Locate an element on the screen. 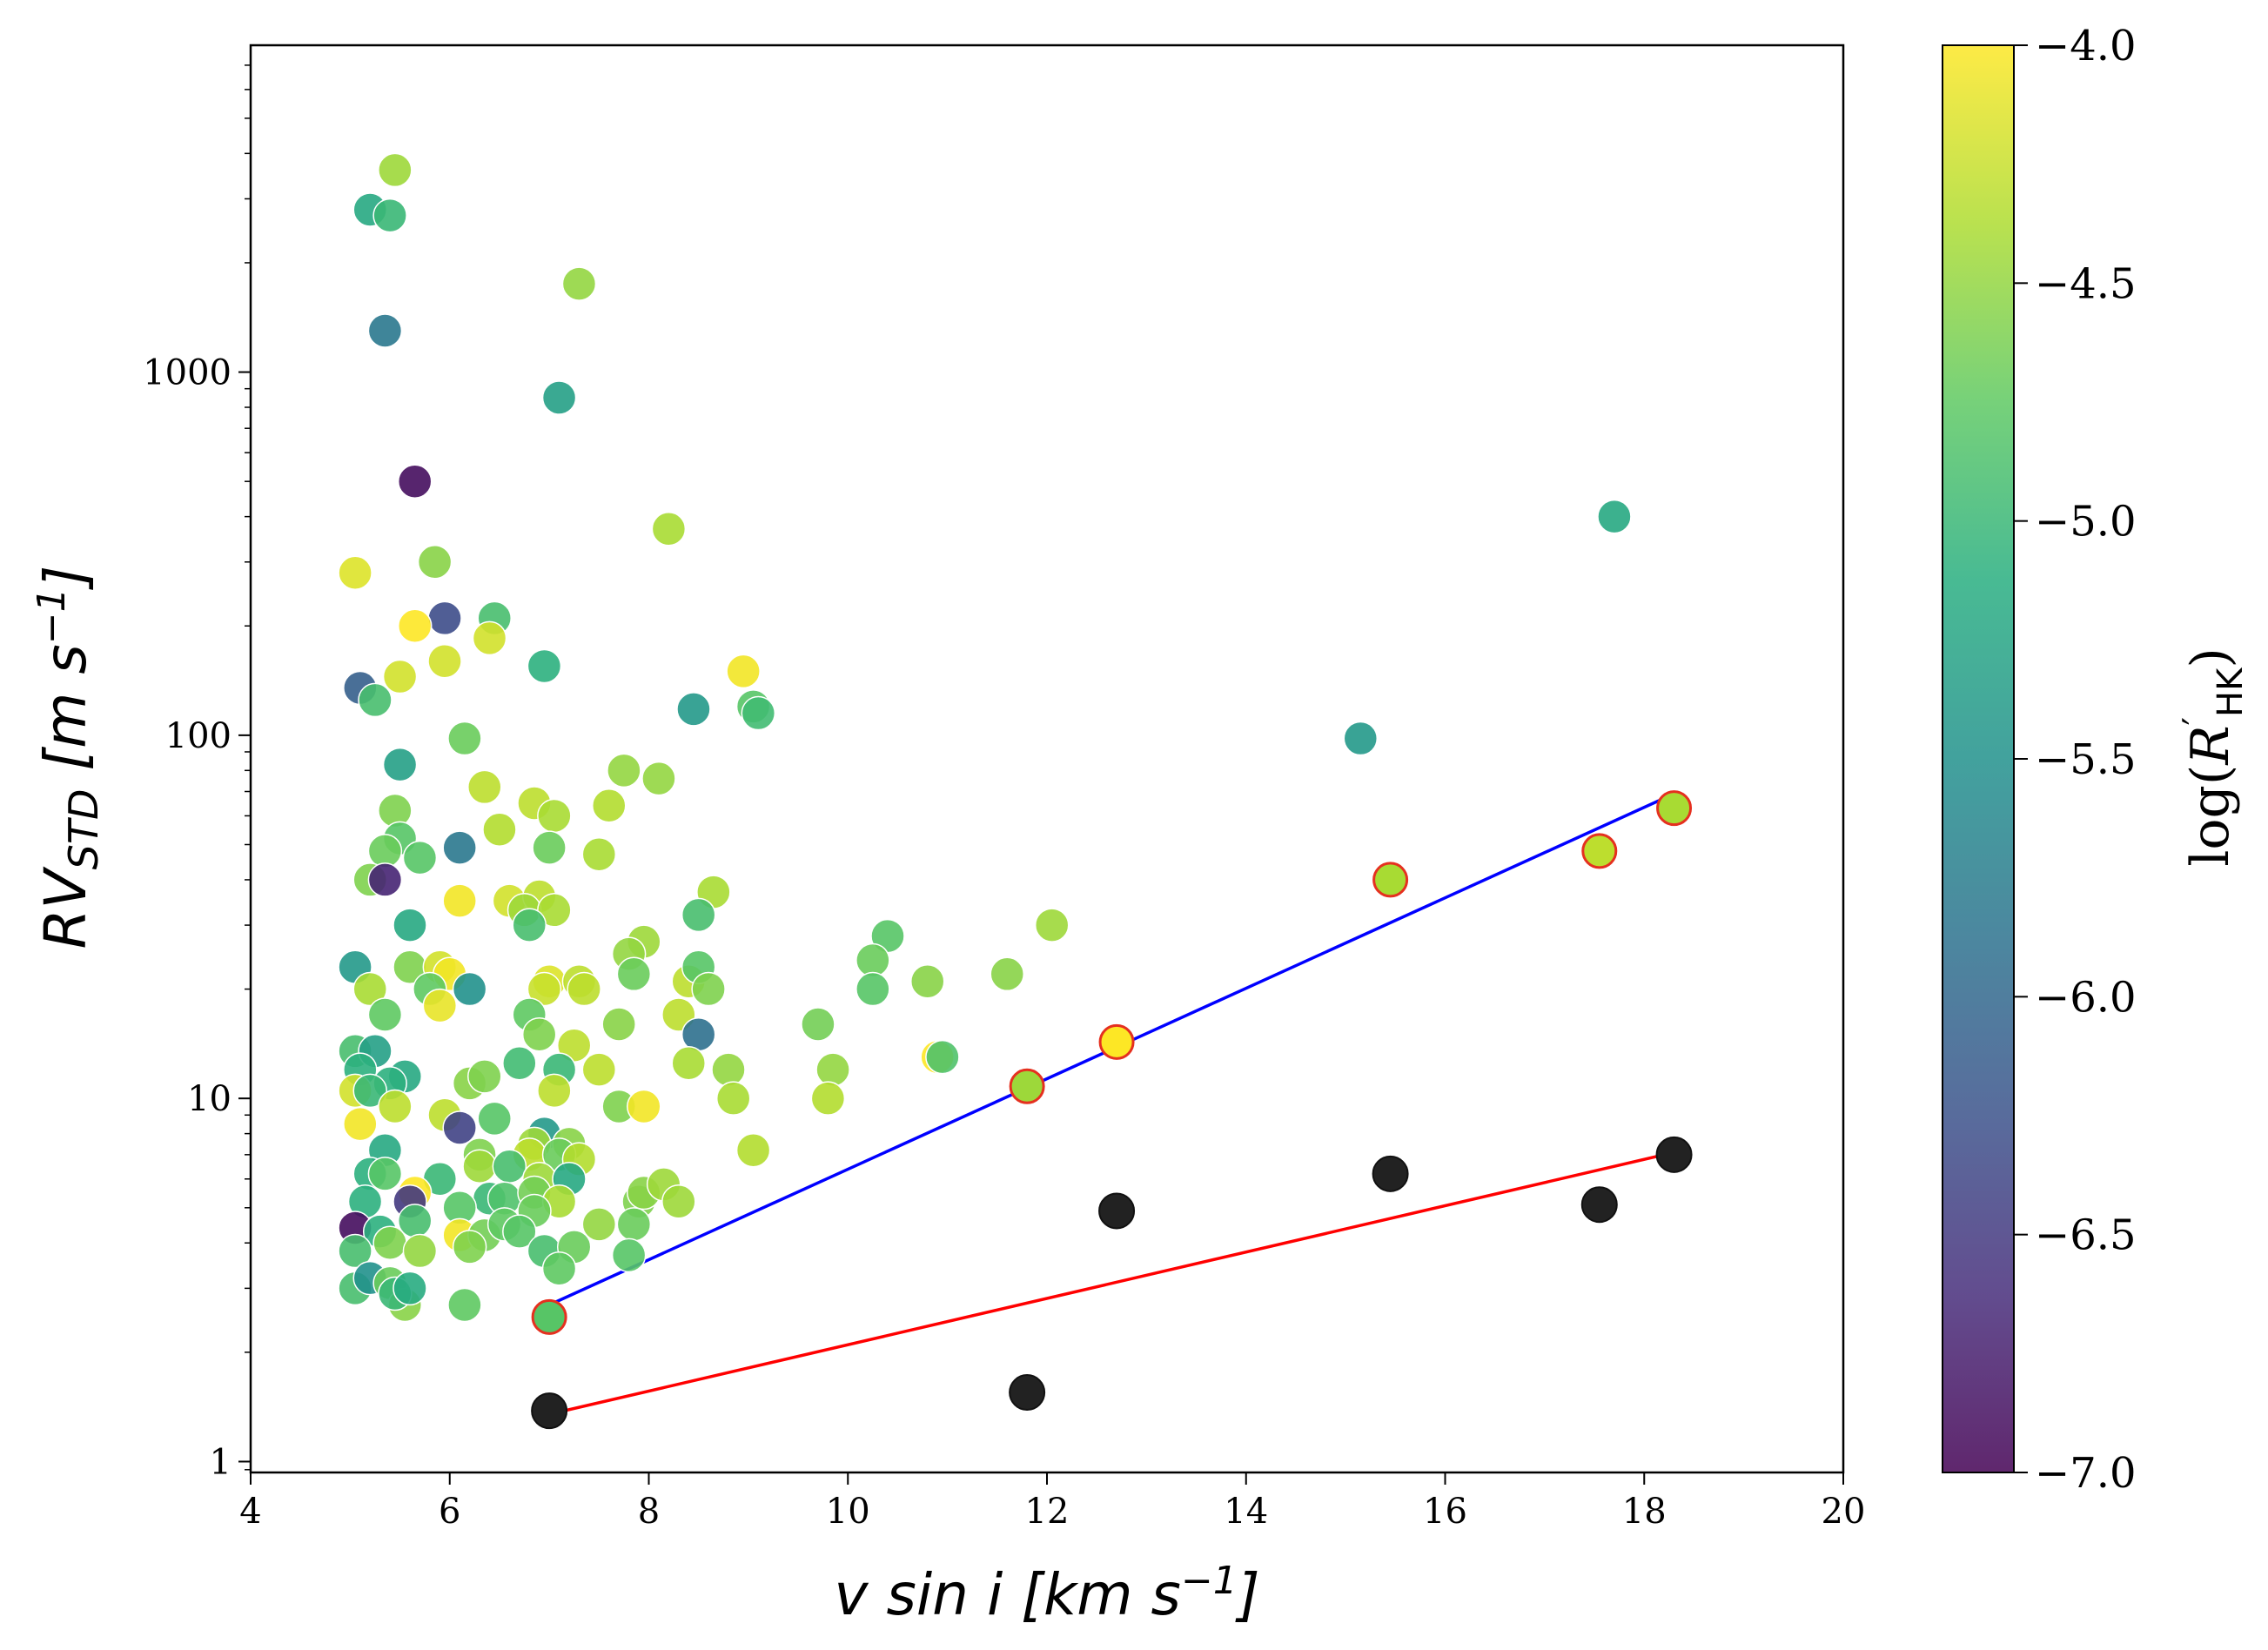 The height and width of the screenshot is (1650, 2268). y-tick-label: 1 is located at coordinates (220, 1462).